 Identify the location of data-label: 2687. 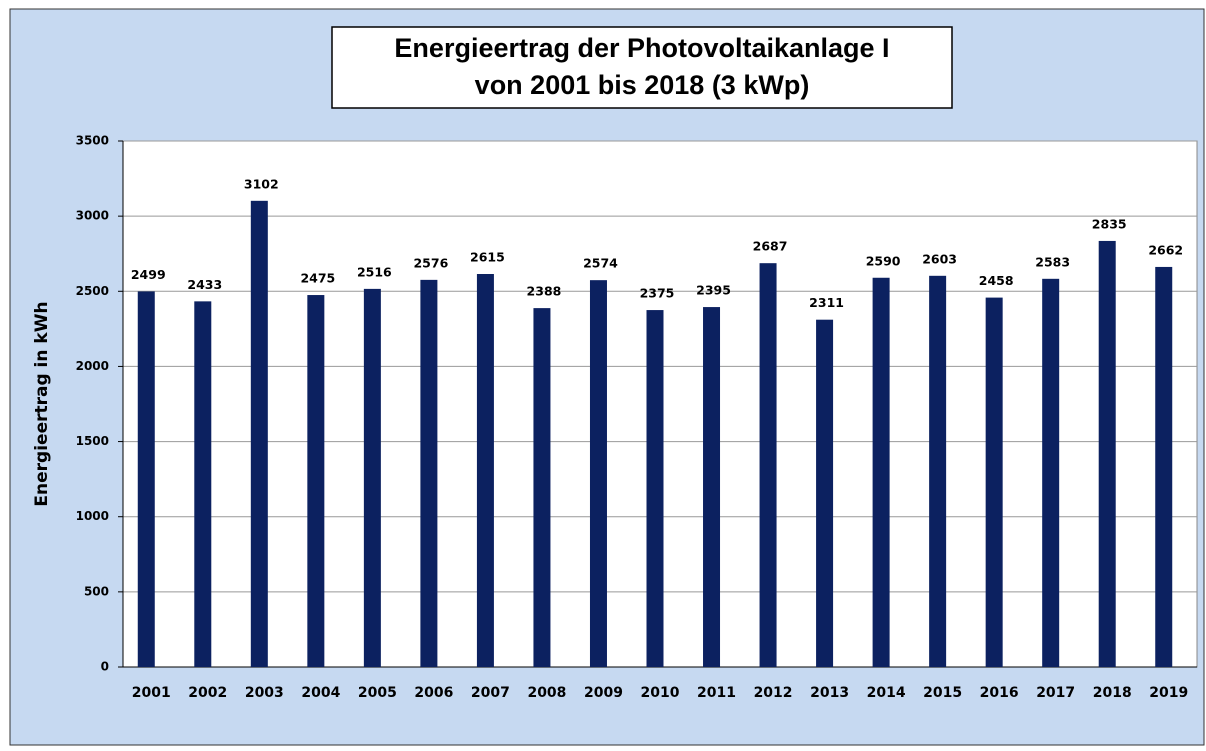
(770, 246).